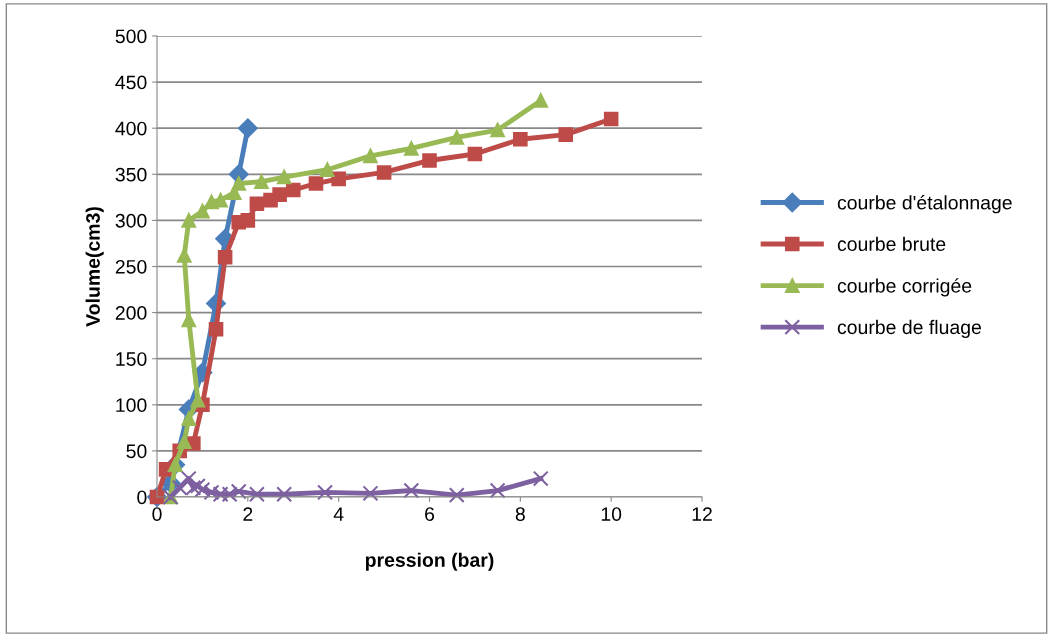 Image resolution: width=1053 pixels, height=637 pixels. Describe the element at coordinates (131, 174) in the screenshot. I see `y-tick-label: 350` at that location.